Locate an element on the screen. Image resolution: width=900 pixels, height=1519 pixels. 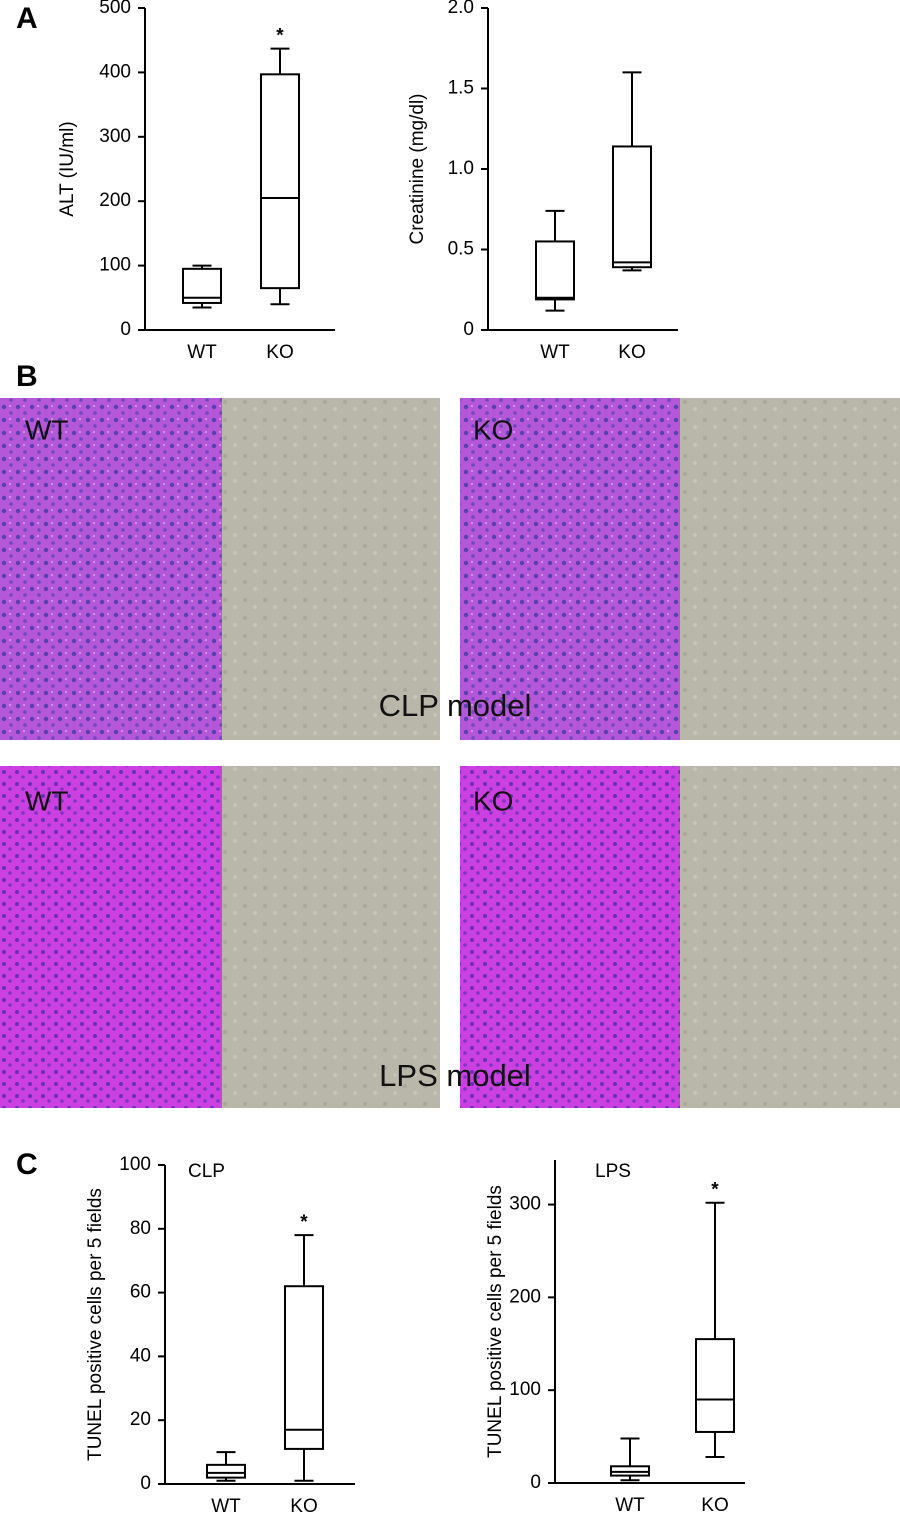
micrograph-caption: LPS model is located at coordinates (455, 1075).